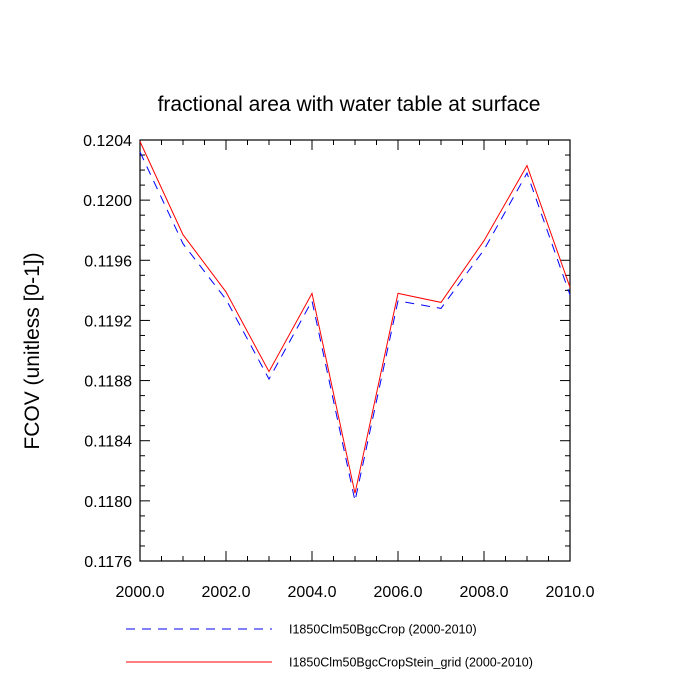 The image size is (700, 700). What do you see at coordinates (108, 442) in the screenshot?
I see `y-tick-label: 0.1184` at bounding box center [108, 442].